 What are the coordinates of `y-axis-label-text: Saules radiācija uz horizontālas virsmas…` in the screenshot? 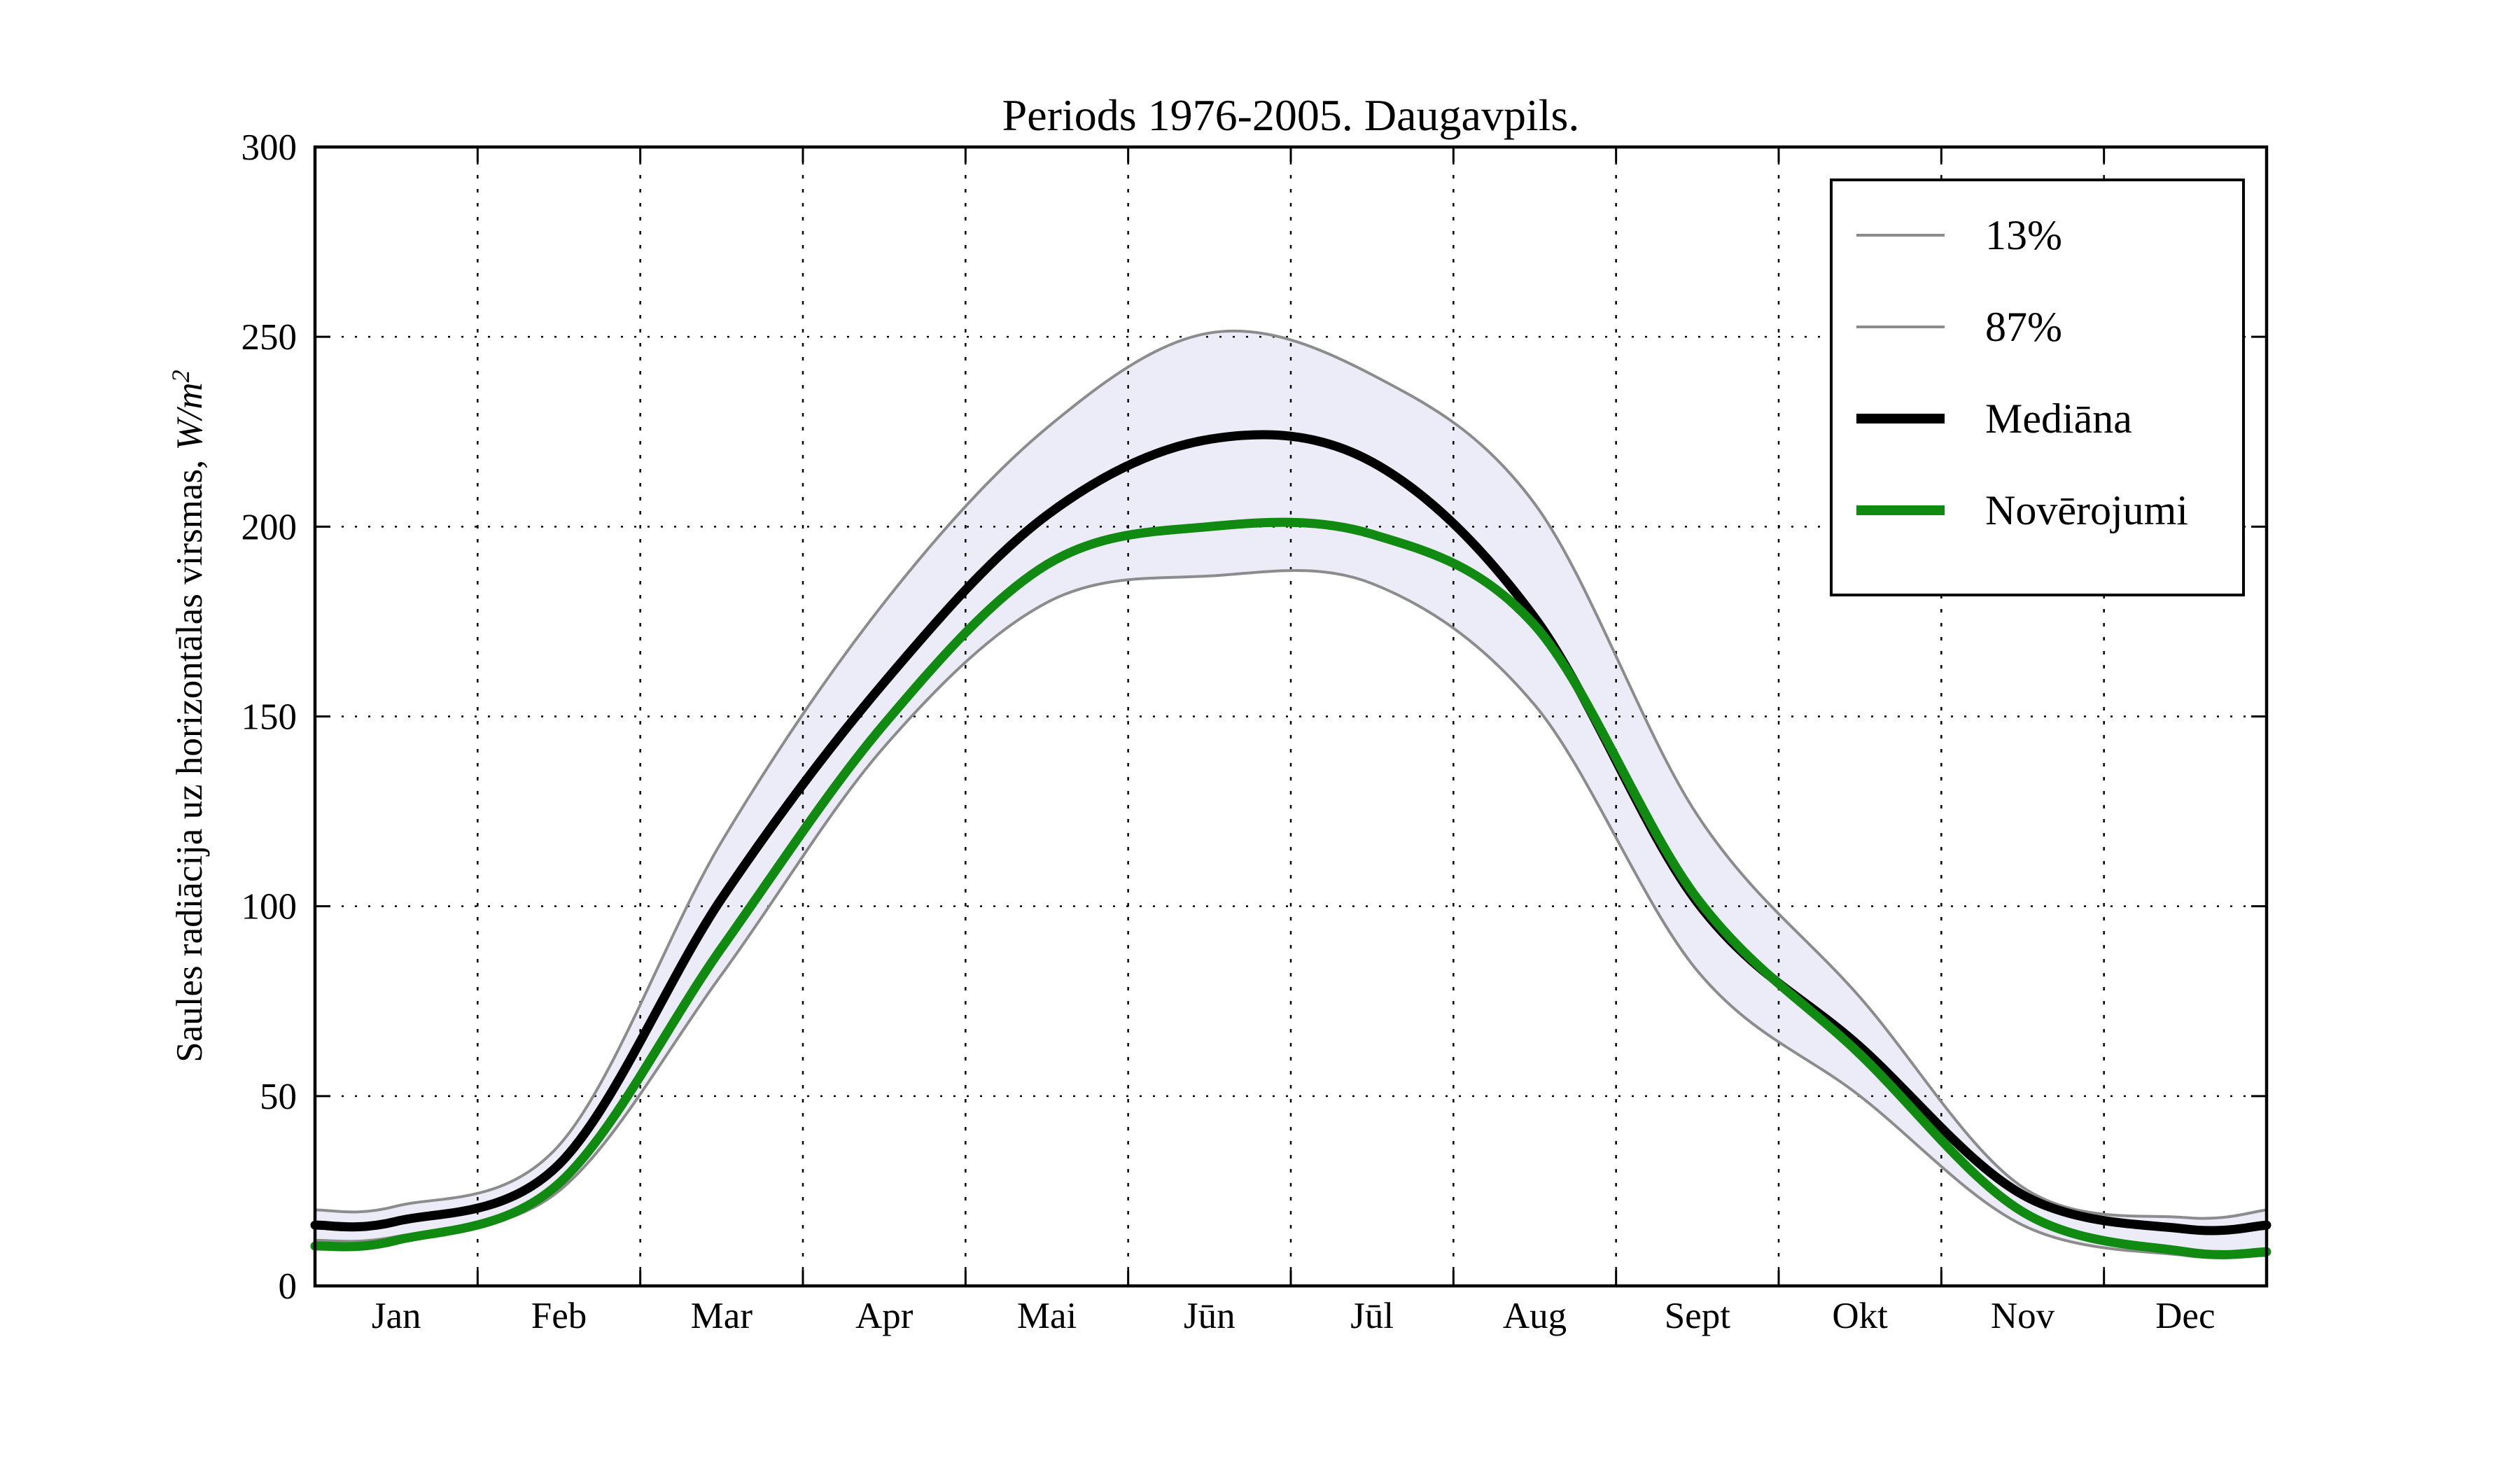 It's located at (189, 756).